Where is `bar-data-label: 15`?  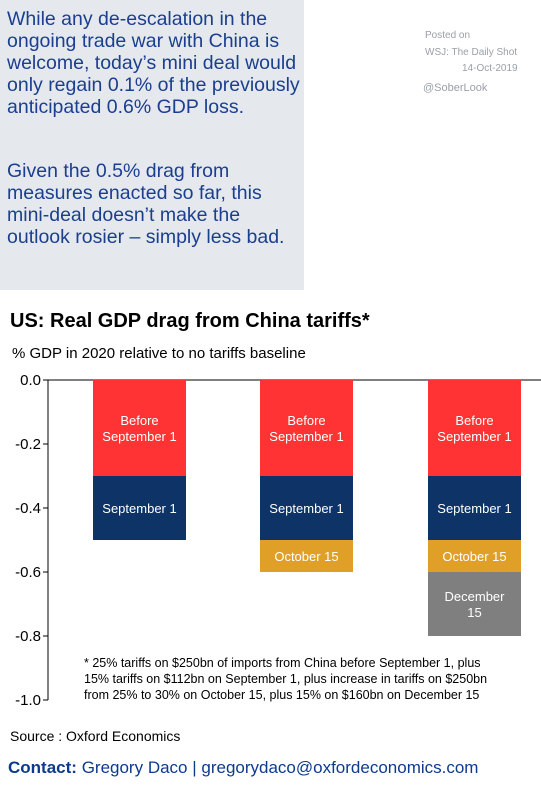
bar-data-label: 15 is located at coordinates (474, 612).